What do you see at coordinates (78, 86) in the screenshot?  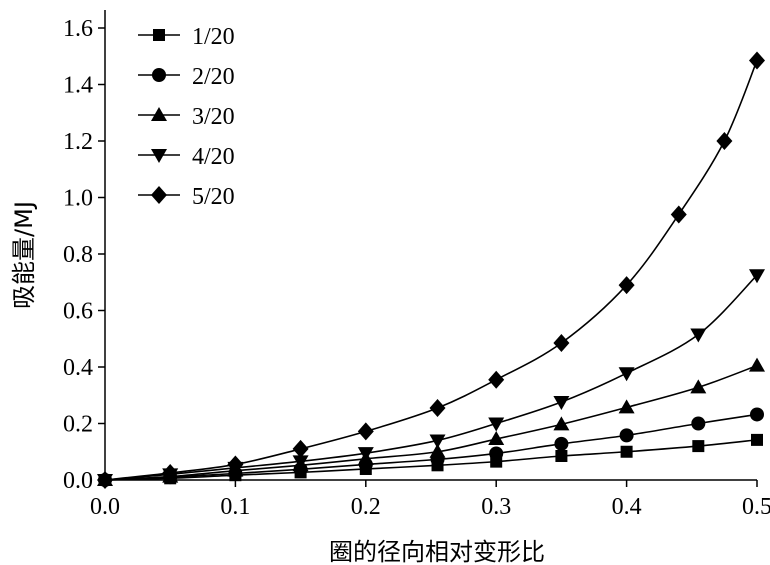 I see `y-tick-label: 1.4` at bounding box center [78, 86].